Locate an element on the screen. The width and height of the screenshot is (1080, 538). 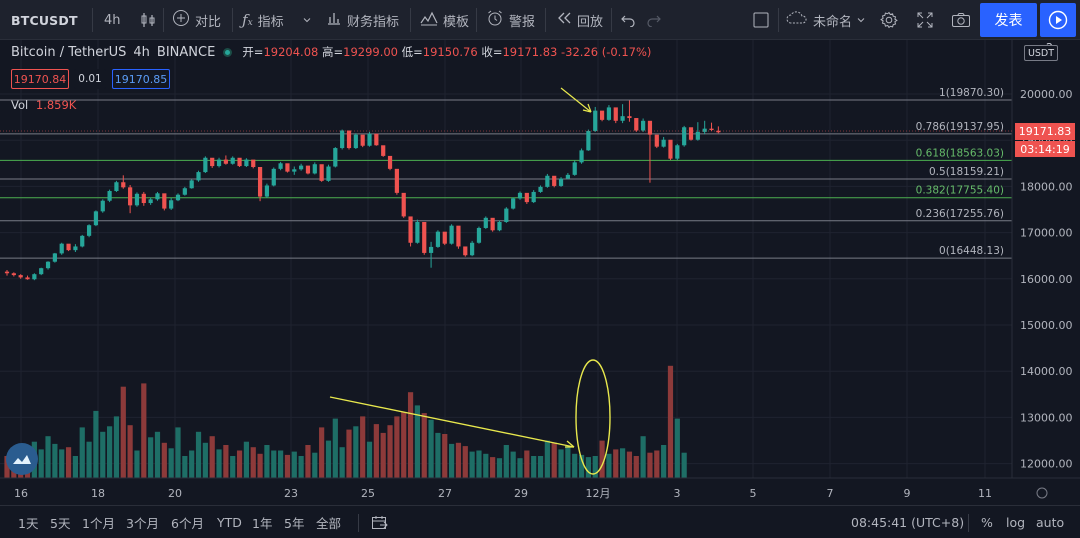
auto-scale-toggle: auto is located at coordinates (1050, 522).